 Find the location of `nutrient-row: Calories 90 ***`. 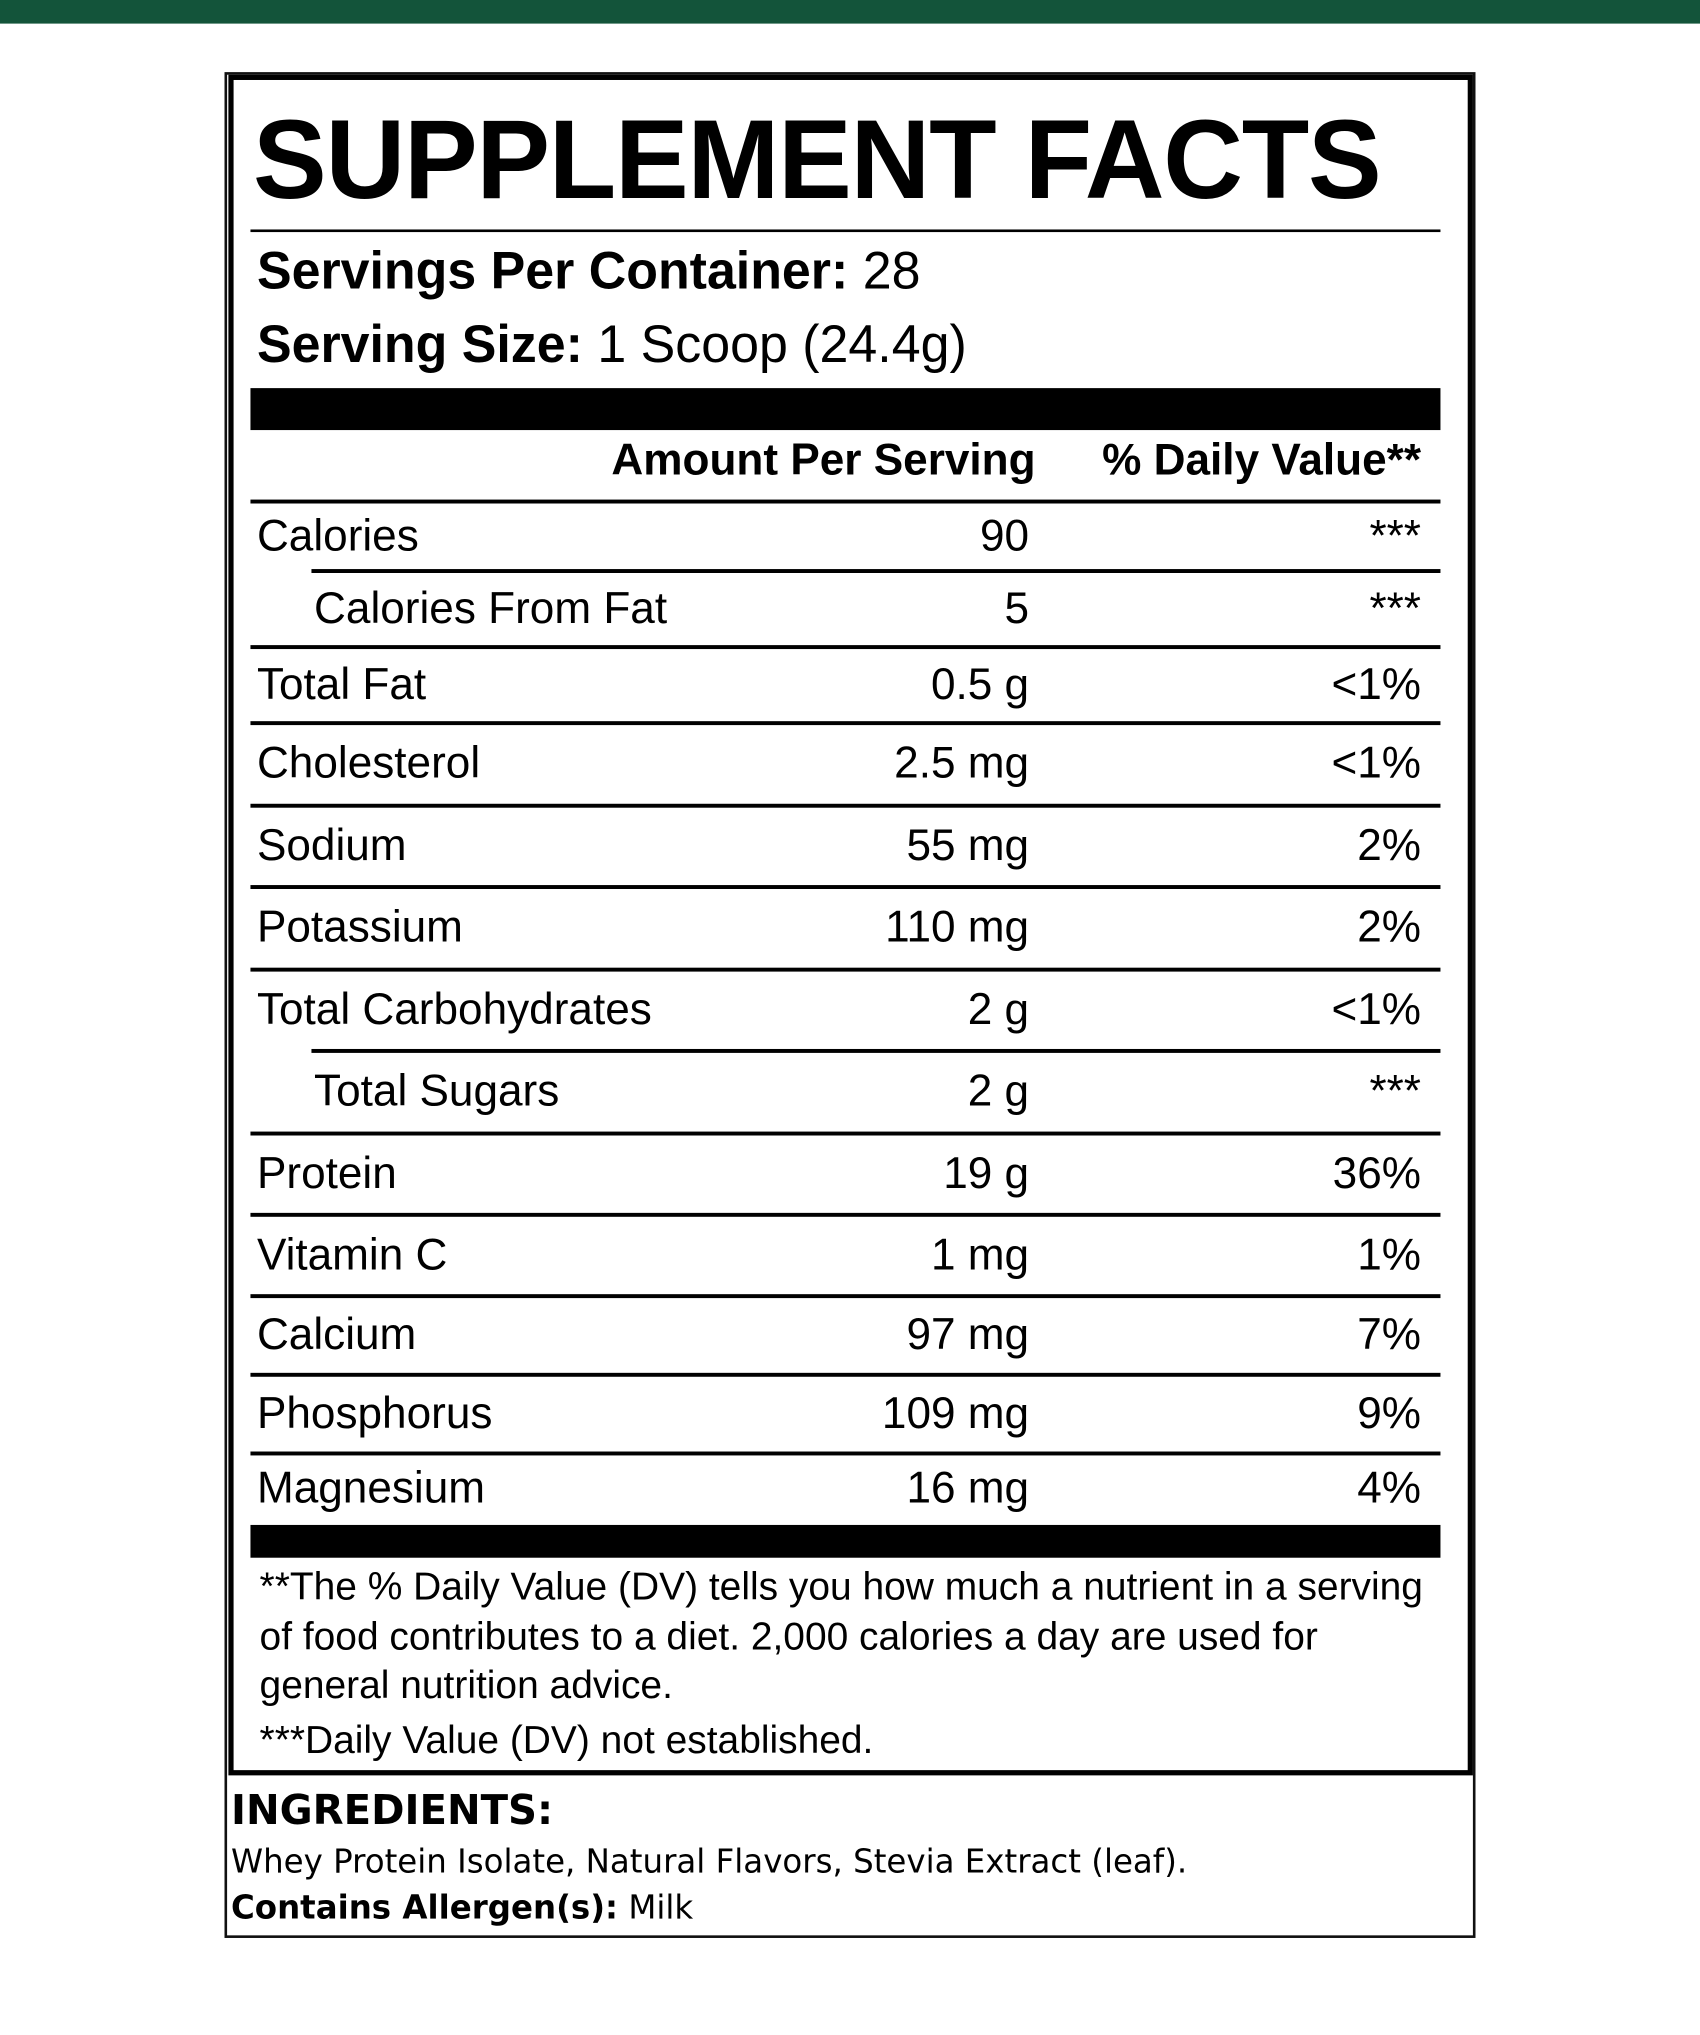

nutrient-row: Calories 90 *** is located at coordinates (845, 537).